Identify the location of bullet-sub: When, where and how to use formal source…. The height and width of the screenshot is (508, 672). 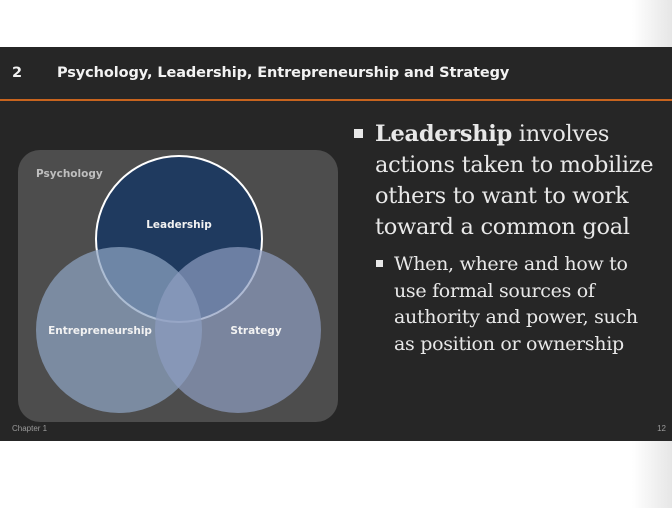
(507, 304).